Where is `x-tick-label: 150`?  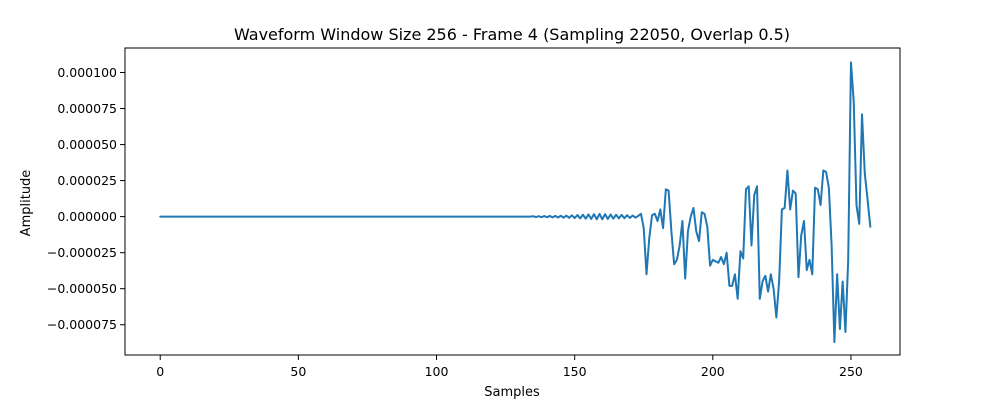 x-tick-label: 150 is located at coordinates (575, 371).